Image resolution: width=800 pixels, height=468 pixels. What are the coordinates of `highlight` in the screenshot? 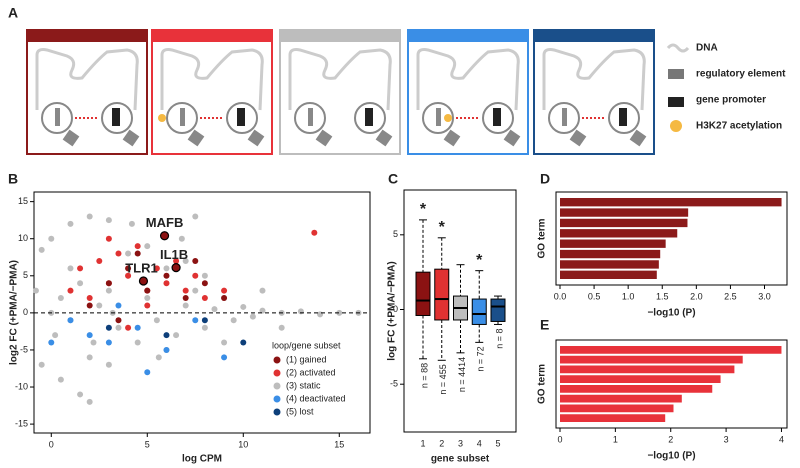 It's located at (143, 281).